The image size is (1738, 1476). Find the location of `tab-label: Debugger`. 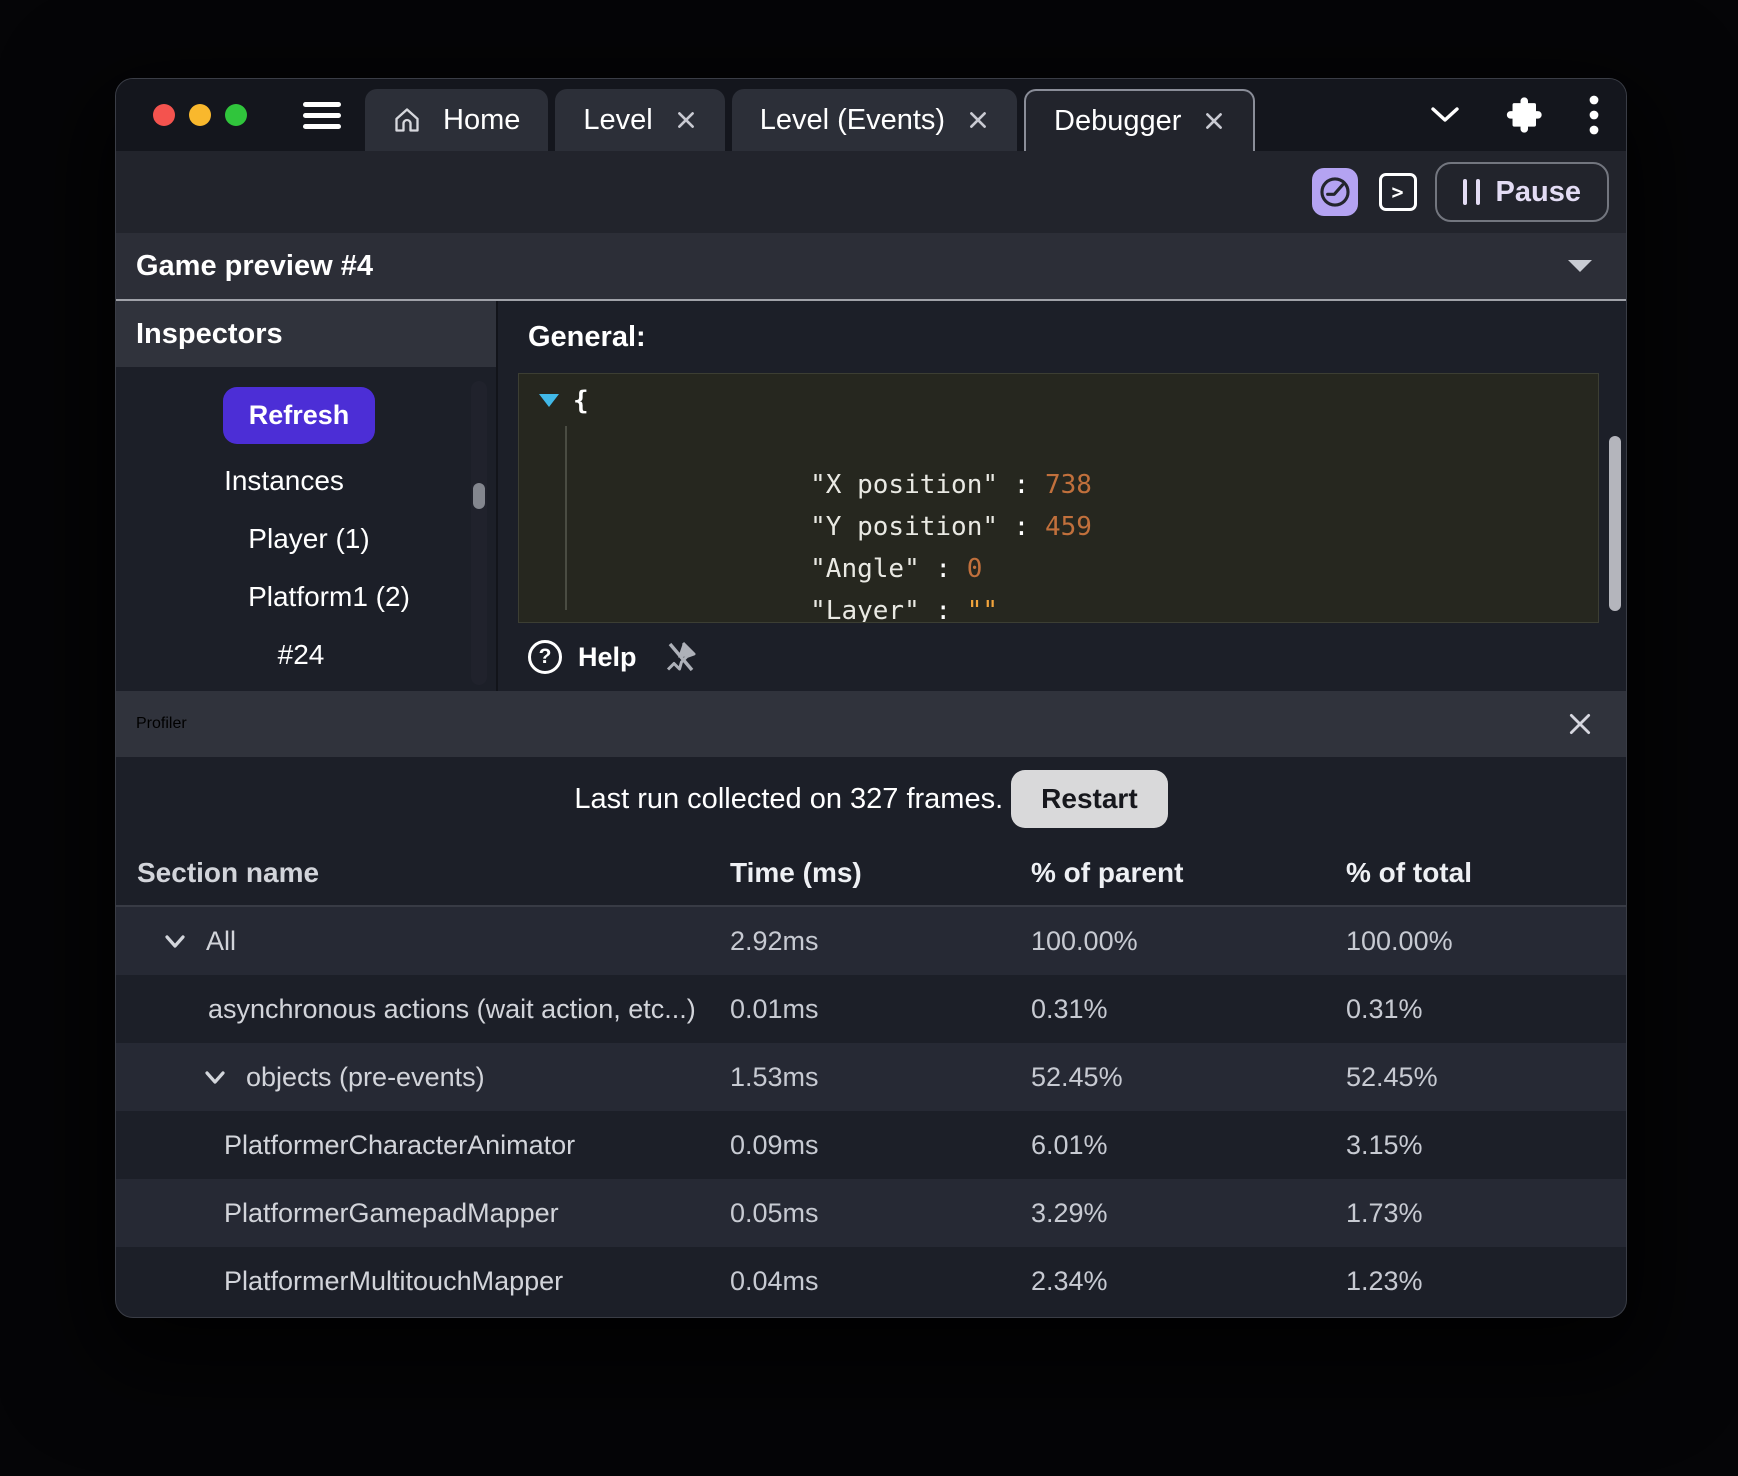

tab-label: Debugger is located at coordinates (1118, 120).